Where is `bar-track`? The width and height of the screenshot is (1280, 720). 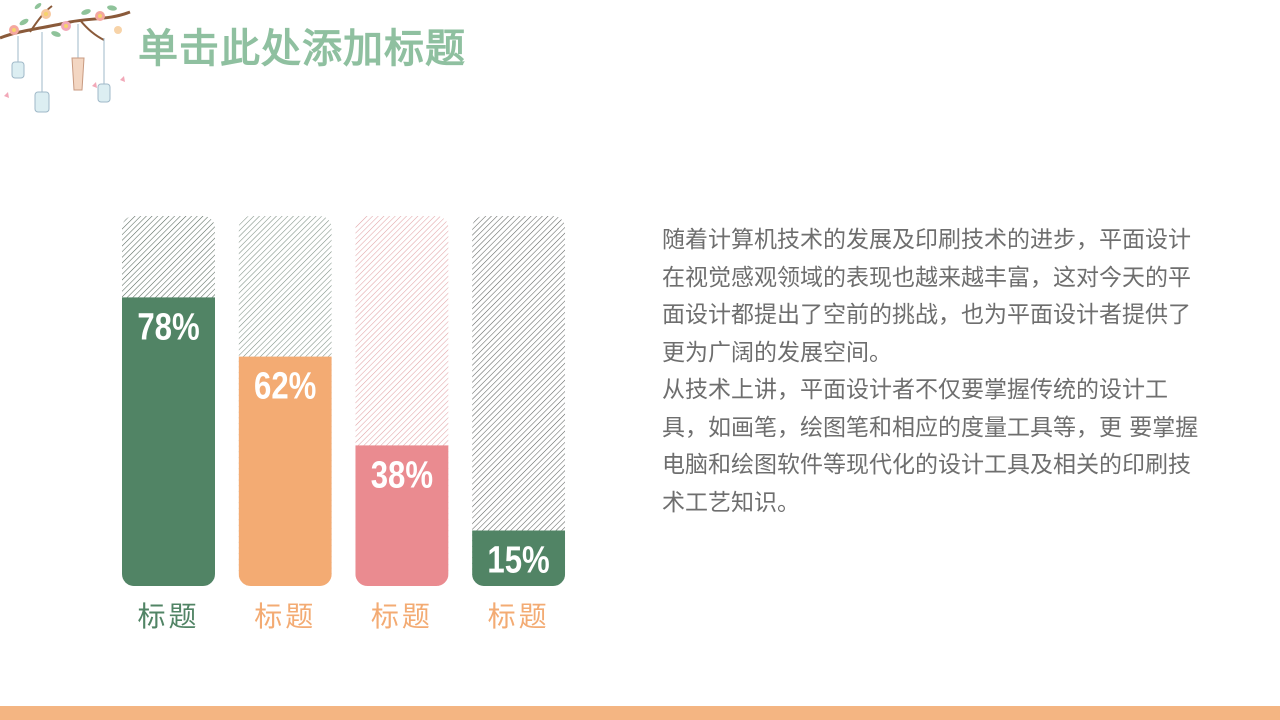 bar-track is located at coordinates (519, 401).